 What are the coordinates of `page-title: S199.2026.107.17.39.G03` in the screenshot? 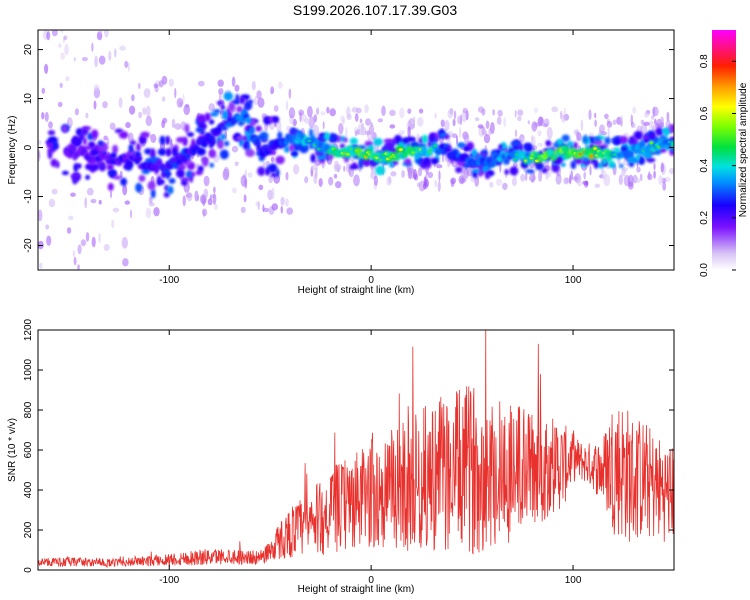 It's located at (375, 10).